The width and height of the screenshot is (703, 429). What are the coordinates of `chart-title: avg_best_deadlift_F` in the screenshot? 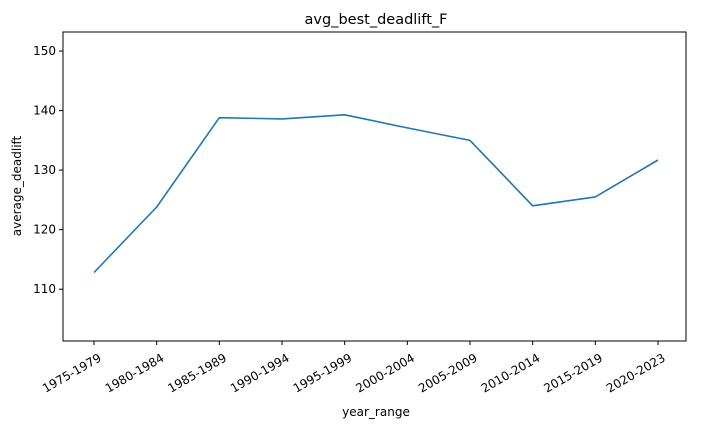 It's located at (376, 20).